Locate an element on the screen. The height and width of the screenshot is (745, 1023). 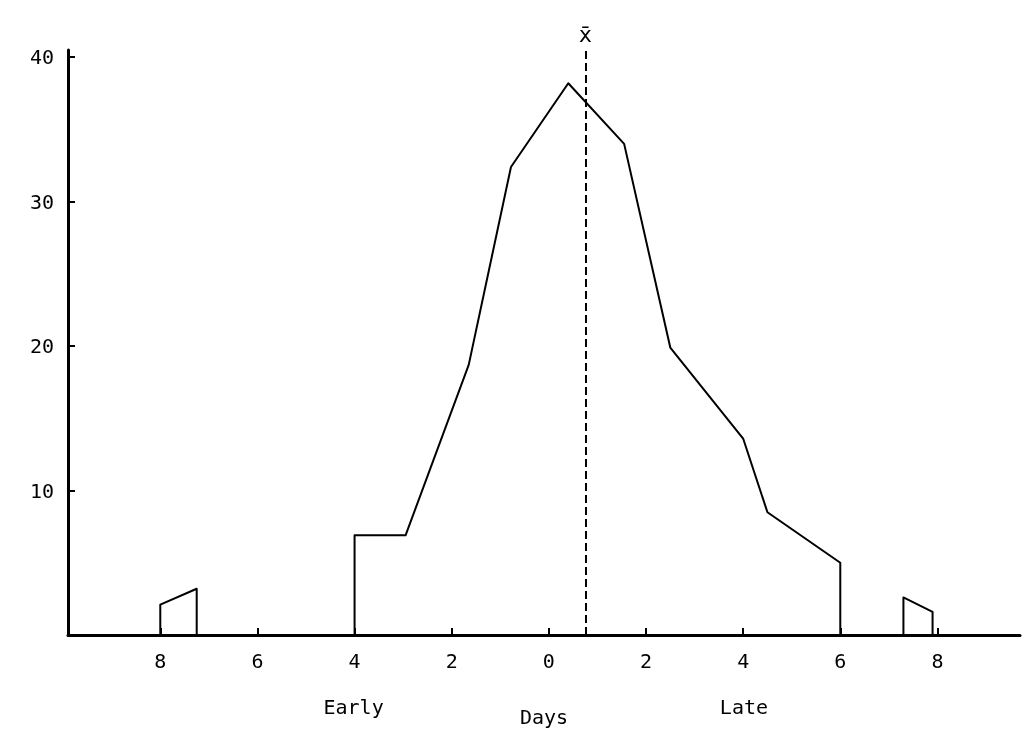
text: Late is located at coordinates (744, 707).